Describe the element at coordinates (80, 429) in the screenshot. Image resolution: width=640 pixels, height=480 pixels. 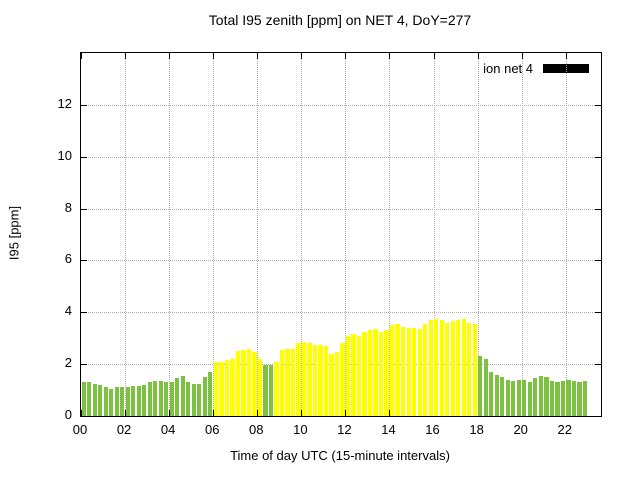
I see `x-tick-label: 00` at that location.